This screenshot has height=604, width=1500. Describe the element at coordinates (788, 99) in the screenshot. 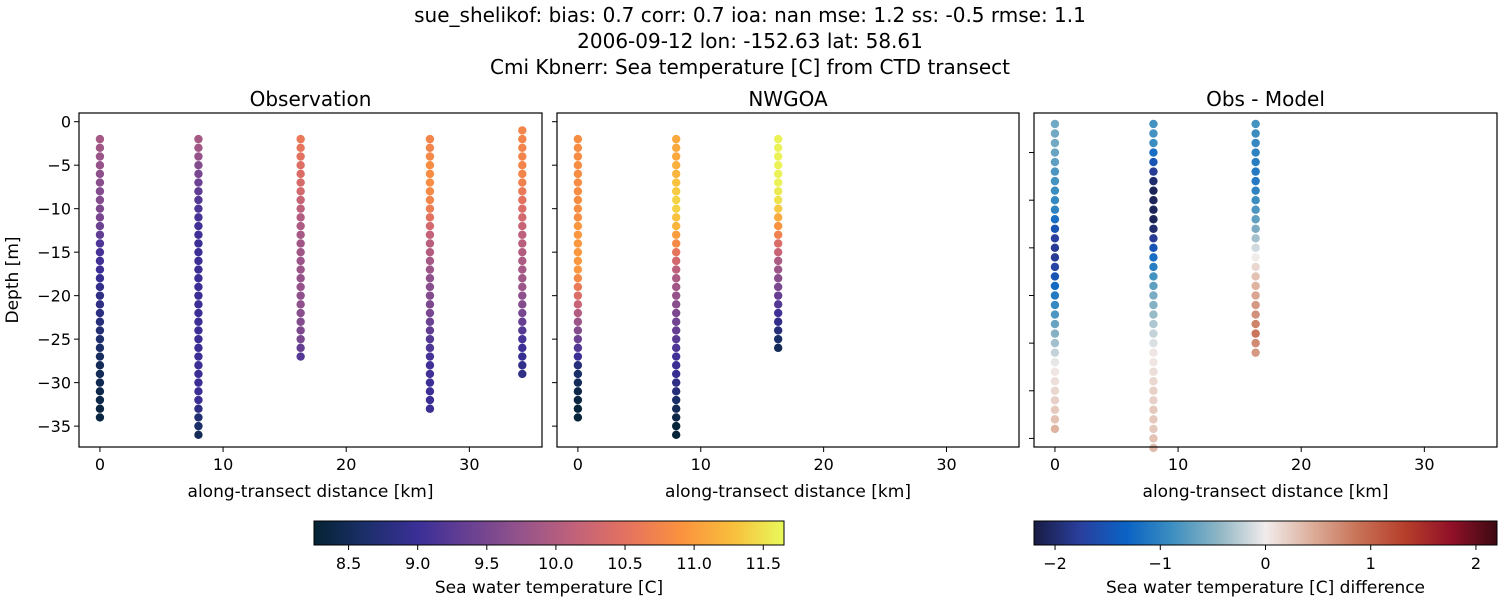

I see `panel-title: NWGOA` at that location.